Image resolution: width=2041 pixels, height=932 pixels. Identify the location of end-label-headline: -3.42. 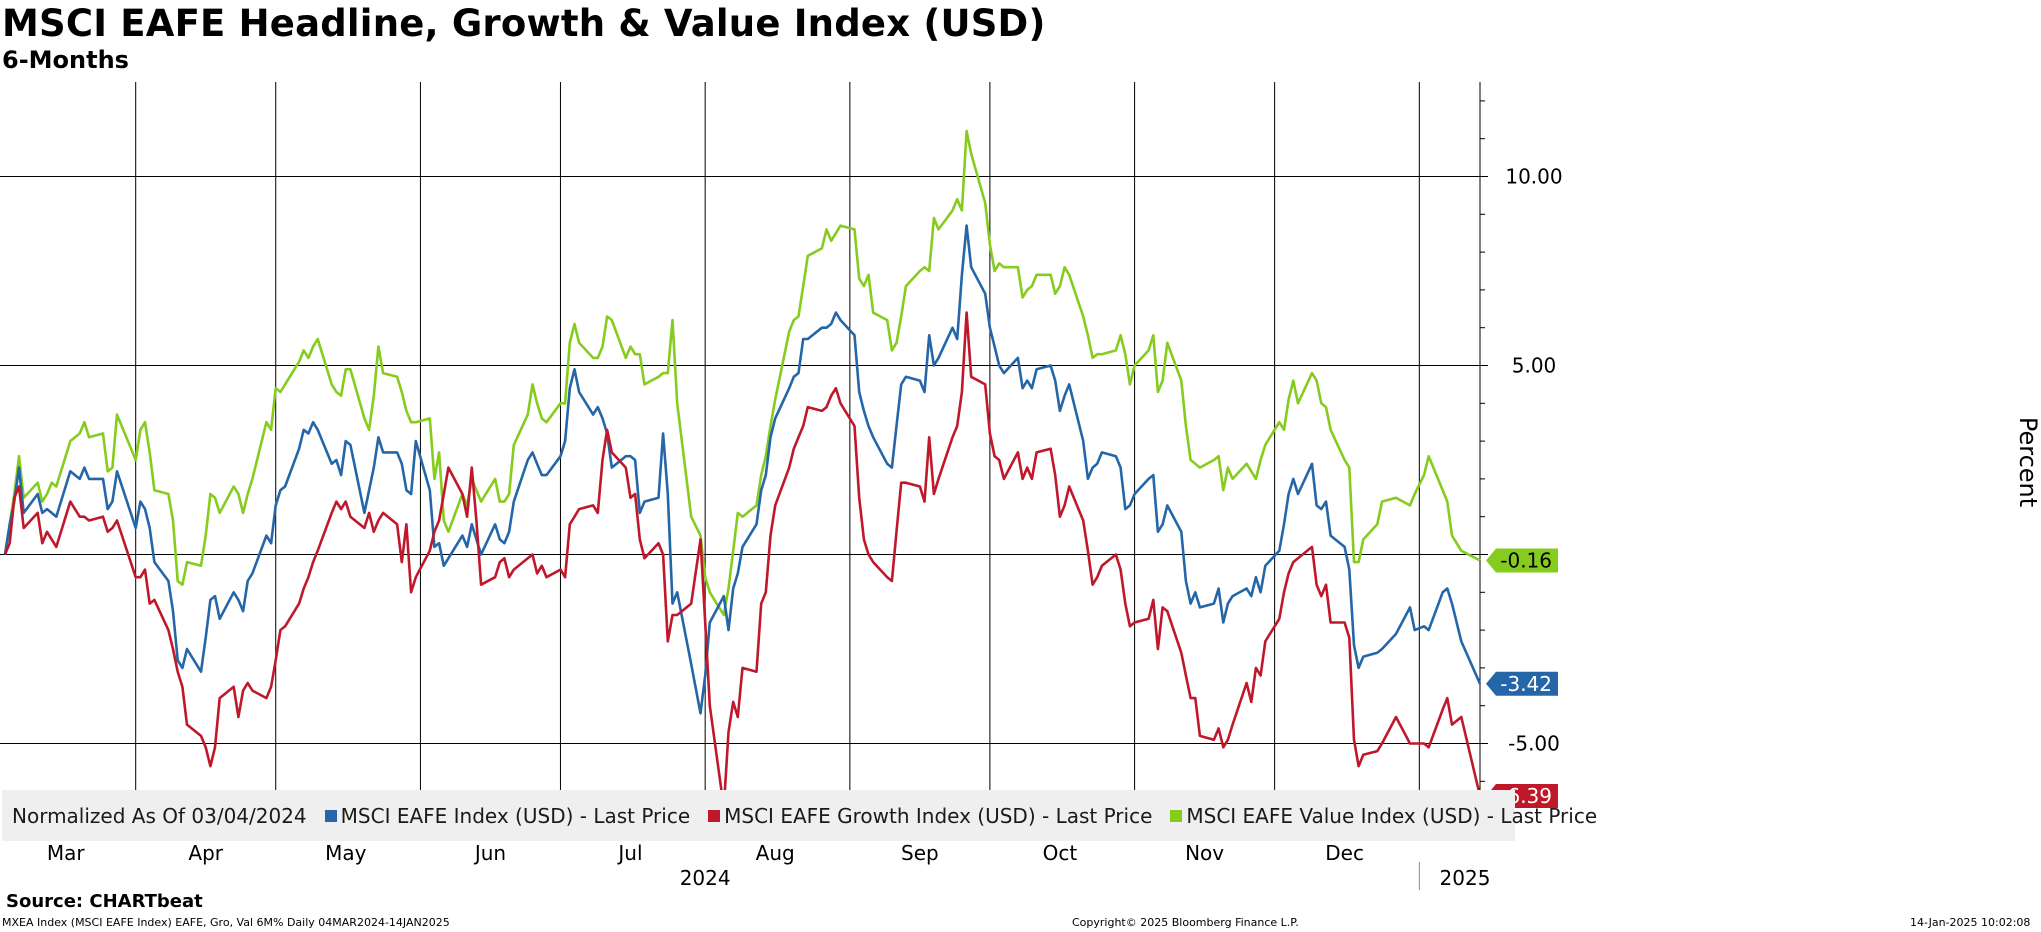
(1526, 684).